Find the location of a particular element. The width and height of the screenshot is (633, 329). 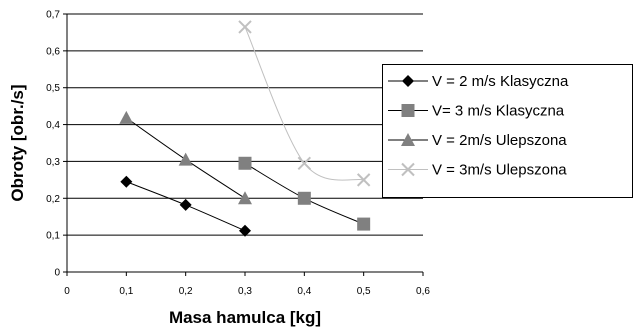

x-tick-label: 0,5 is located at coordinates (364, 291).